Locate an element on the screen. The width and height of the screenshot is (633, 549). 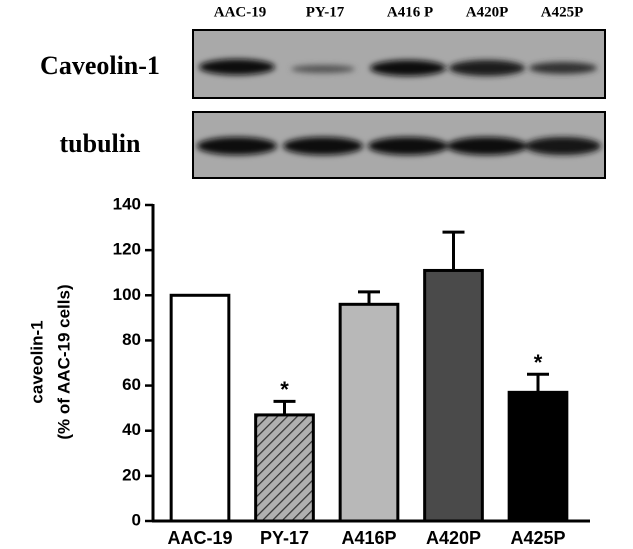
x-tick-label: PY-17 is located at coordinates (284, 538).